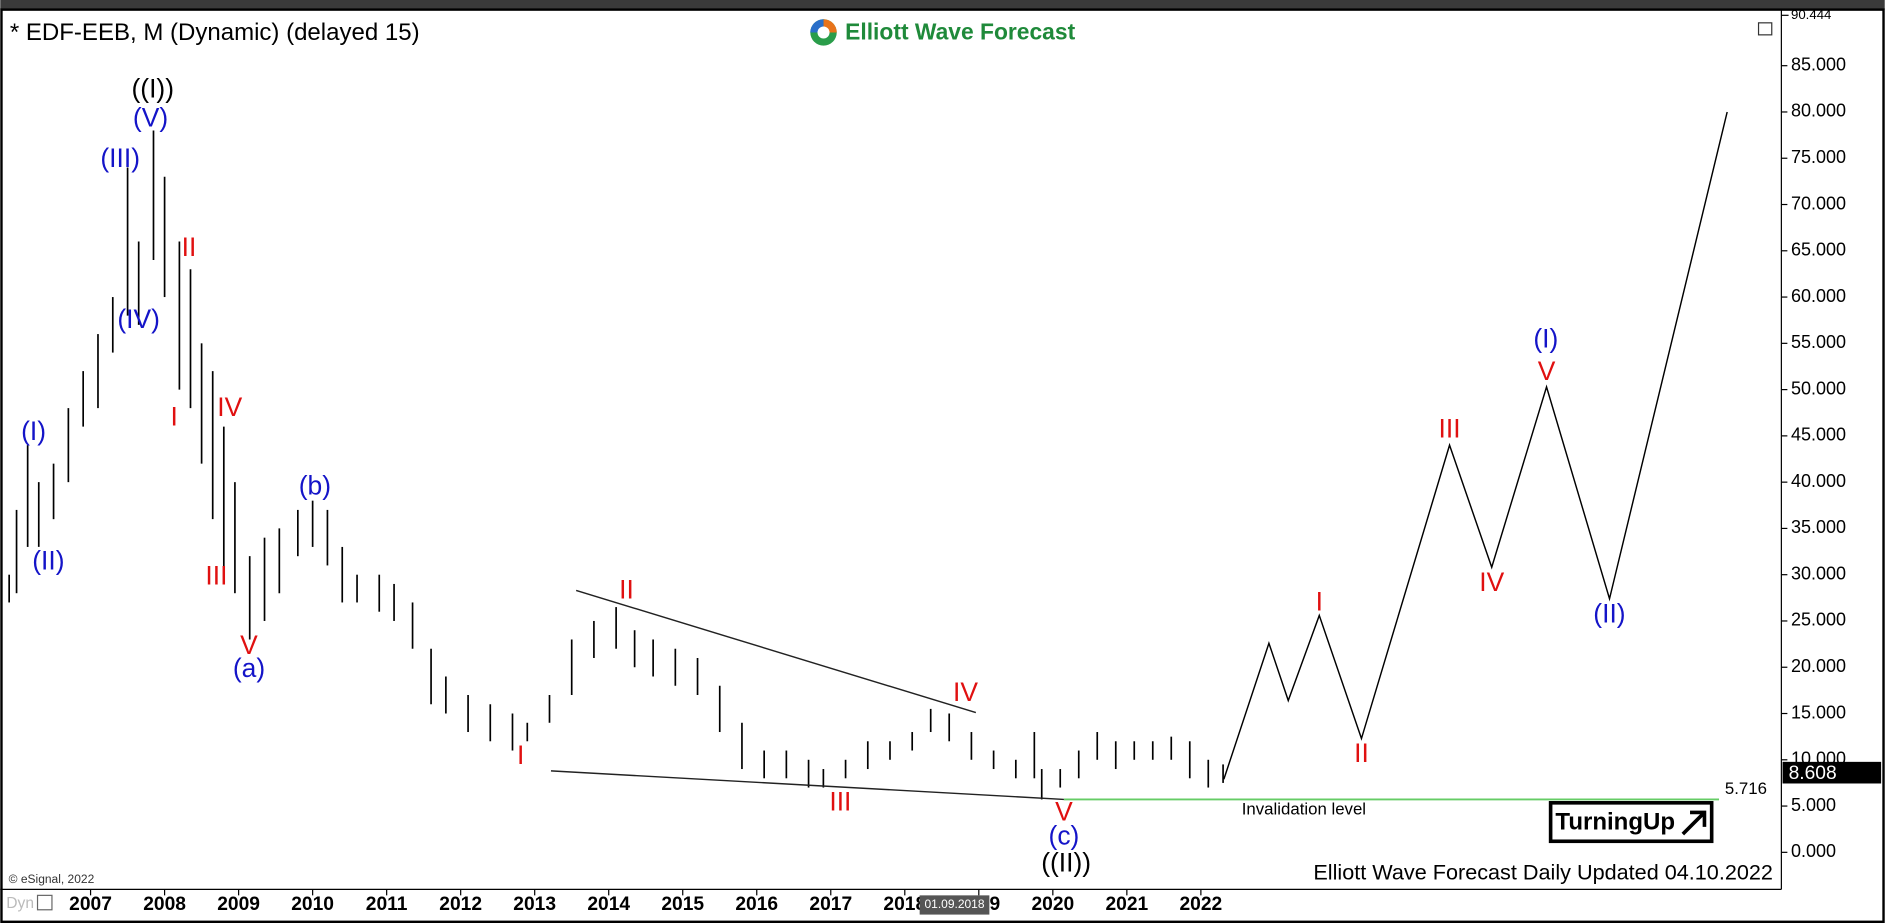  I want to click on last-price-box, so click(1832, 772).